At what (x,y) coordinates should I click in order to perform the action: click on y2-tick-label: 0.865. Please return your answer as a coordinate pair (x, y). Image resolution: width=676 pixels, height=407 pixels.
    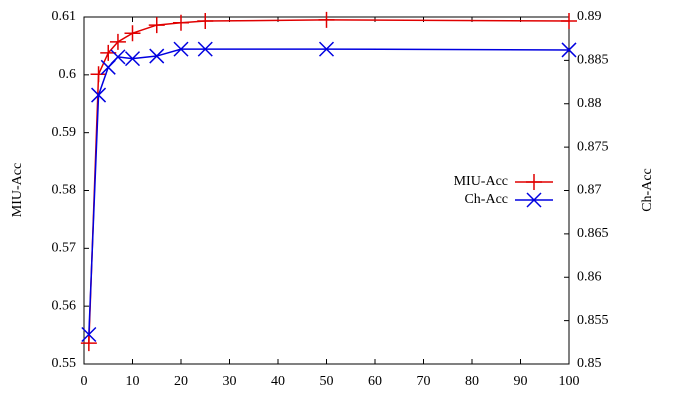
    Looking at the image, I should click on (593, 233).